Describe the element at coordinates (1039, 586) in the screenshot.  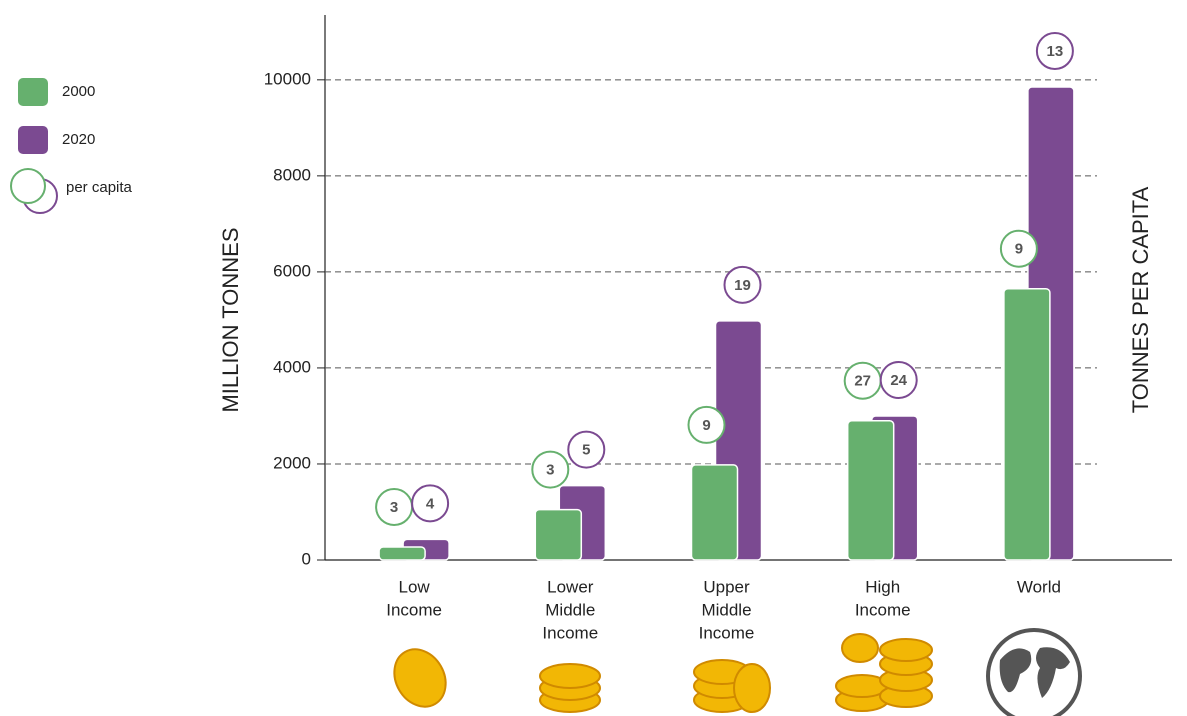
I see `x-tick-label: World` at that location.